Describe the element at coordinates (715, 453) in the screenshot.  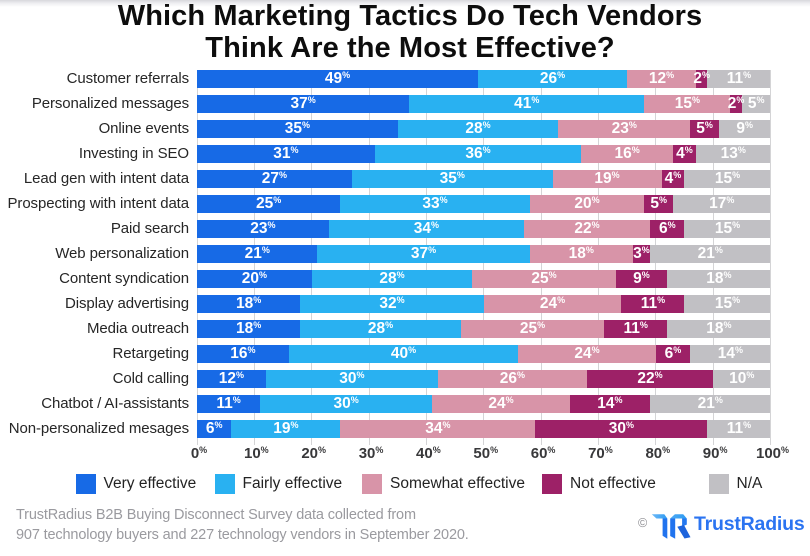
I see `x-axis-tick-text: 90%` at that location.